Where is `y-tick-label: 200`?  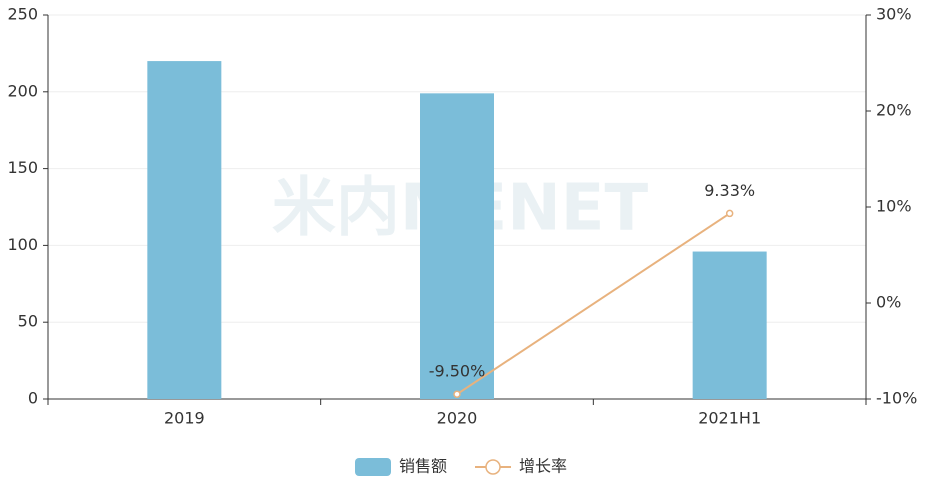
y-tick-label: 200 is located at coordinates (22, 90).